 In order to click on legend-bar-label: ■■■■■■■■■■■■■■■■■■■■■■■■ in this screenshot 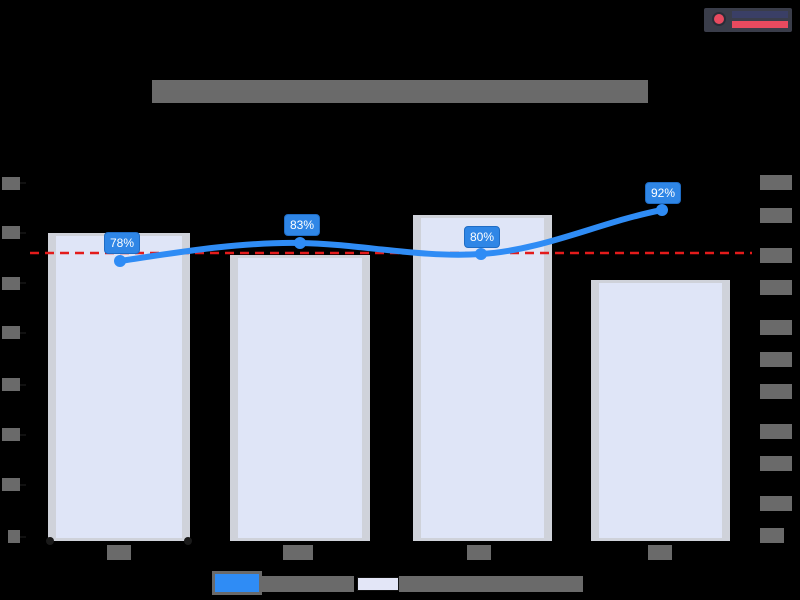, I will do `click(491, 584)`.